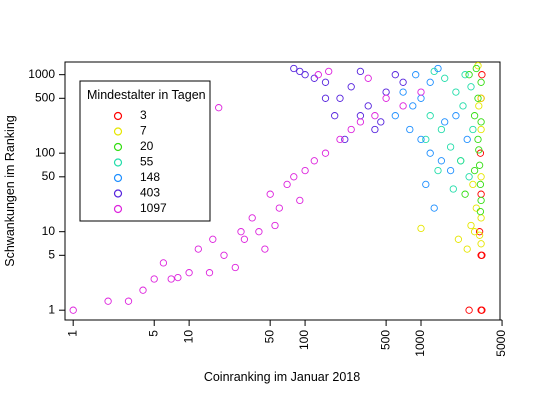 The width and height of the screenshot is (533, 400). I want to click on legend-label: 7, so click(143, 131).